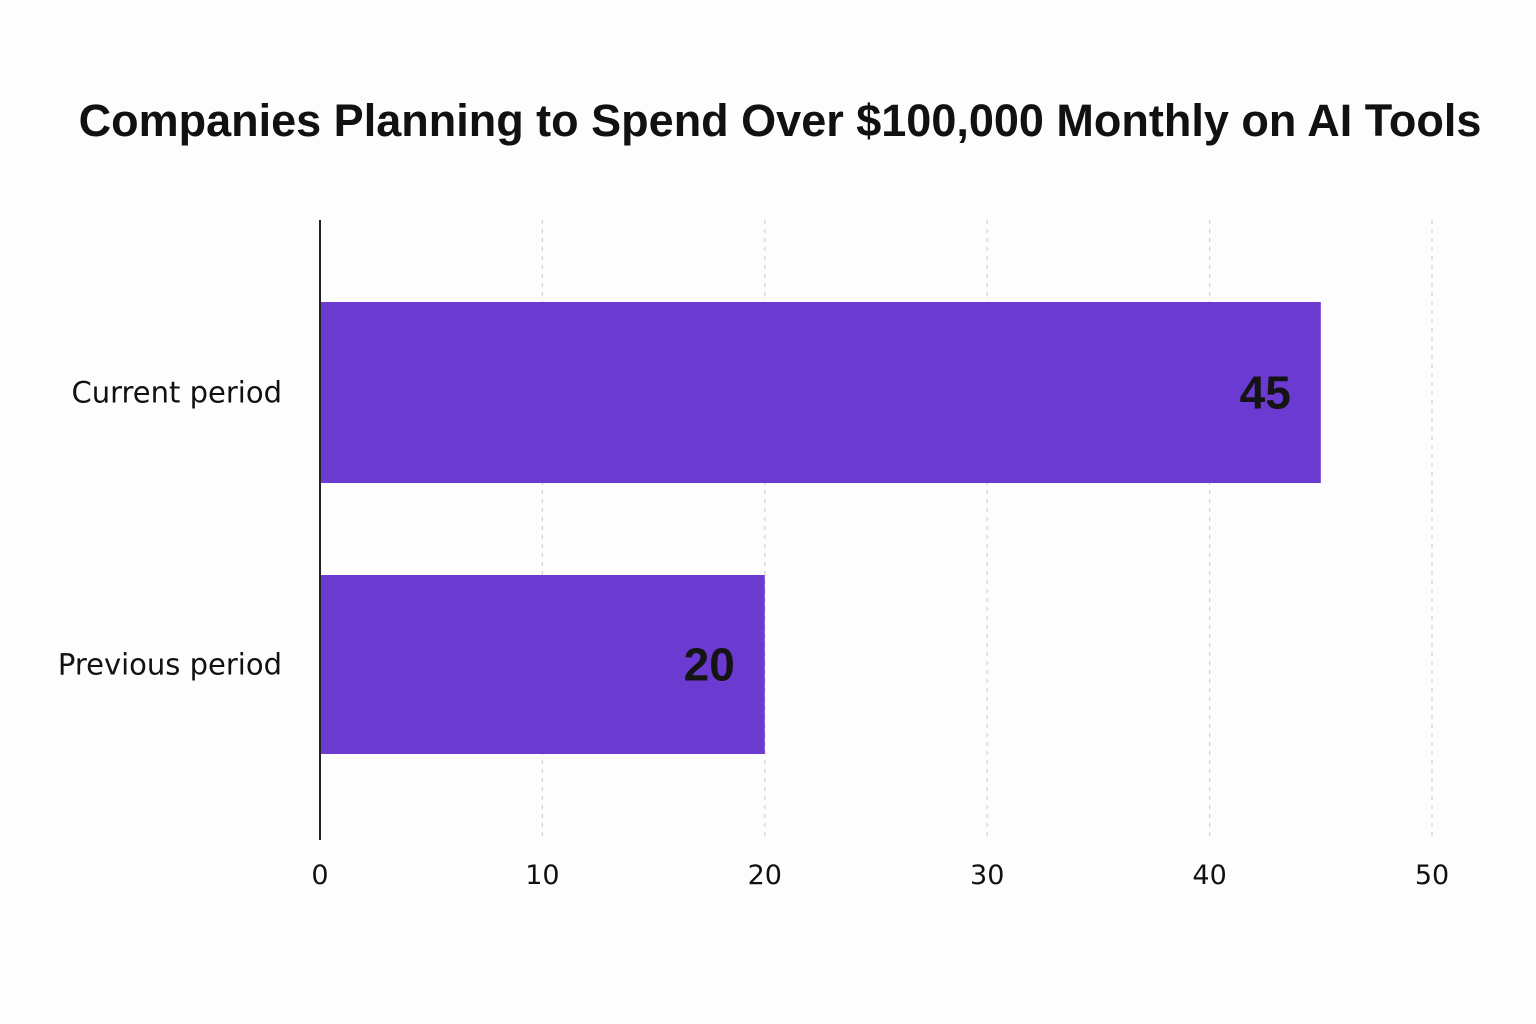 The width and height of the screenshot is (1536, 1024). What do you see at coordinates (820, 392) in the screenshot?
I see `bar-current-period` at bounding box center [820, 392].